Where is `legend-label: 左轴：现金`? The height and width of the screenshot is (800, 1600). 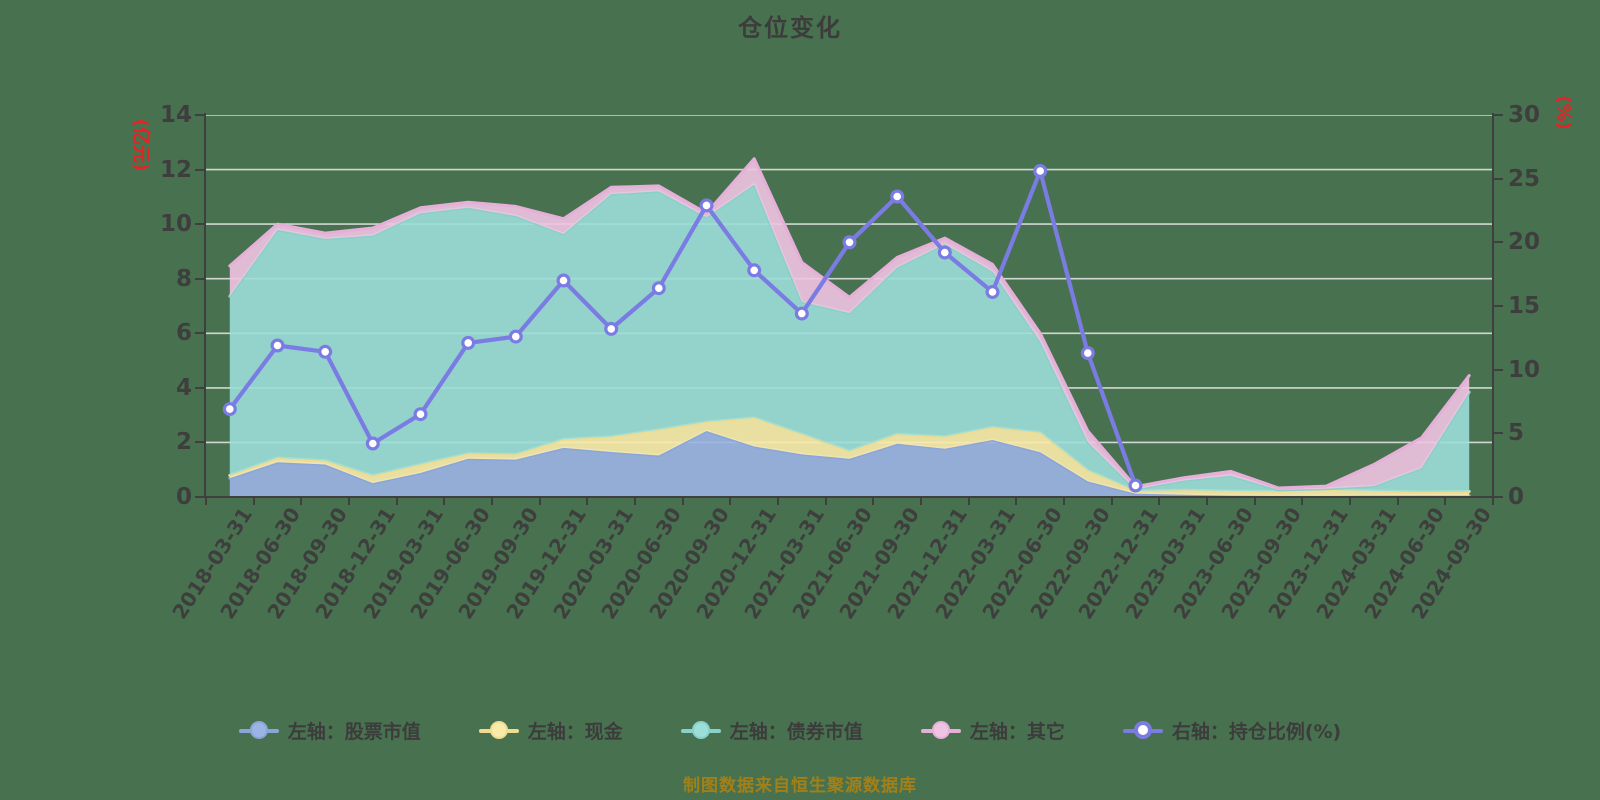
legend-label: 左轴：现金 is located at coordinates (575, 731).